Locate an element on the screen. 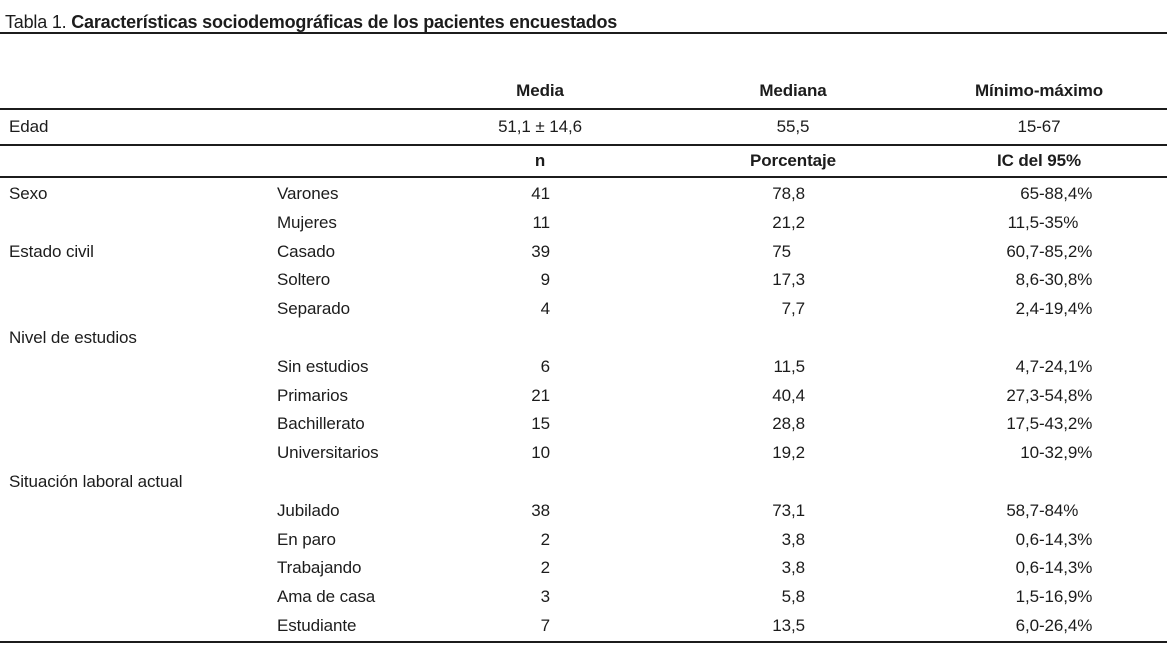 The width and height of the screenshot is (1176, 662). item-cell is located at coordinates (352, 482).